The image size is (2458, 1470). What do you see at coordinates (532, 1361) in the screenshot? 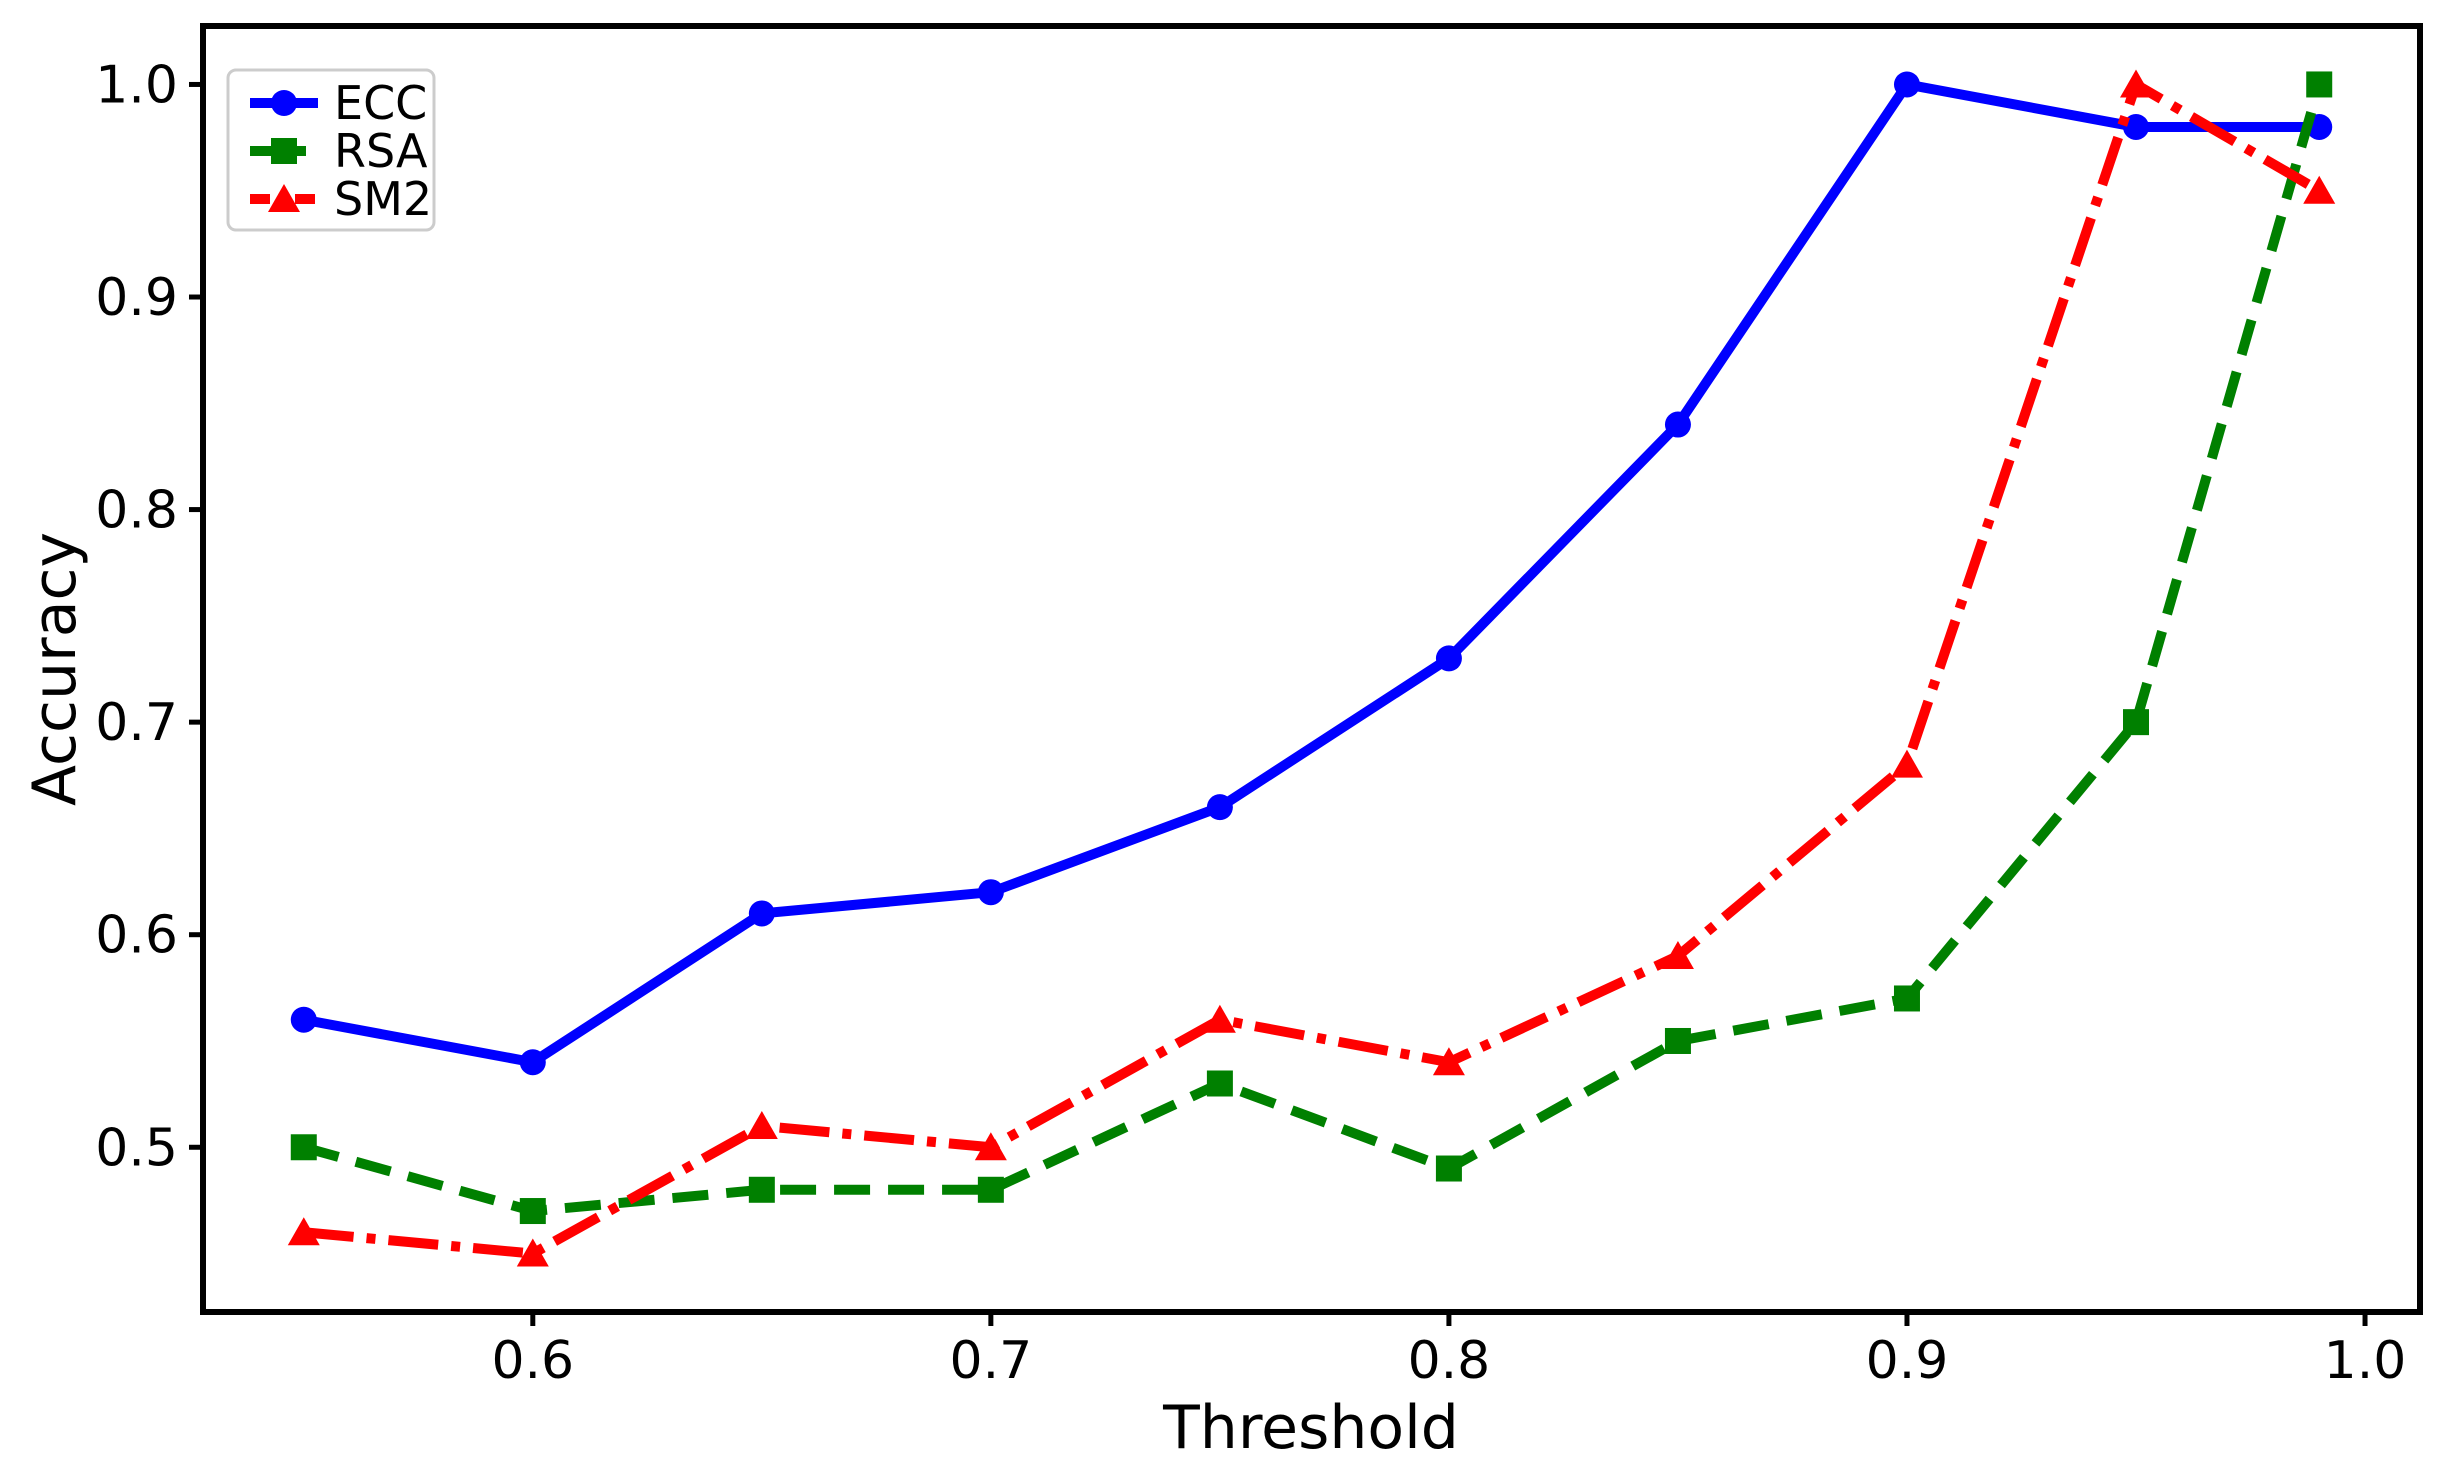
I see `x-tick-label: 0.6` at bounding box center [532, 1361].